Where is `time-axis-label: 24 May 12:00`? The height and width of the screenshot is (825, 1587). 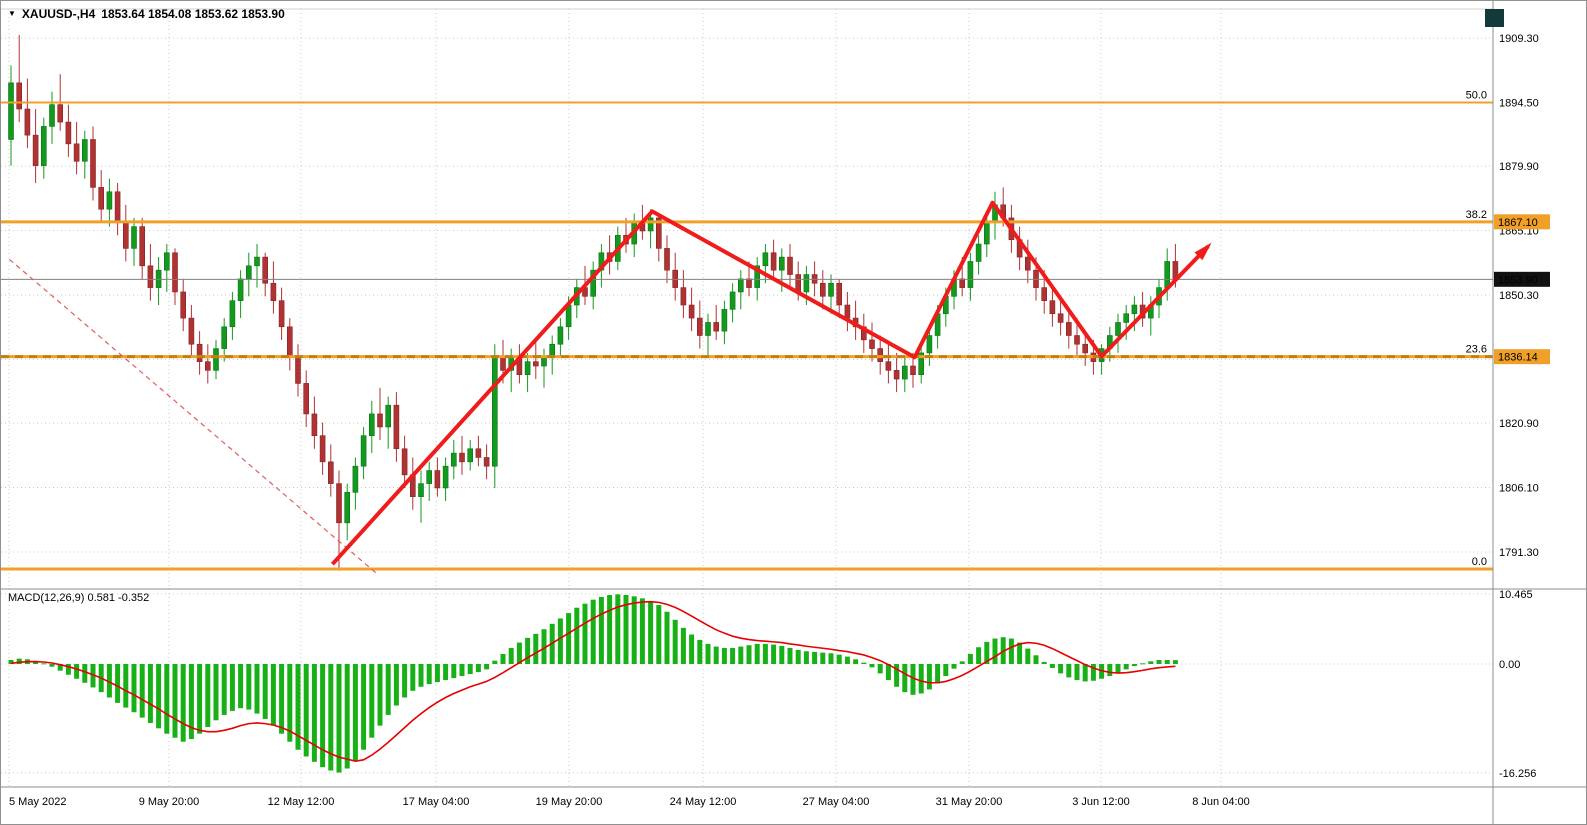 time-axis-label: 24 May 12:00 is located at coordinates (703, 802).